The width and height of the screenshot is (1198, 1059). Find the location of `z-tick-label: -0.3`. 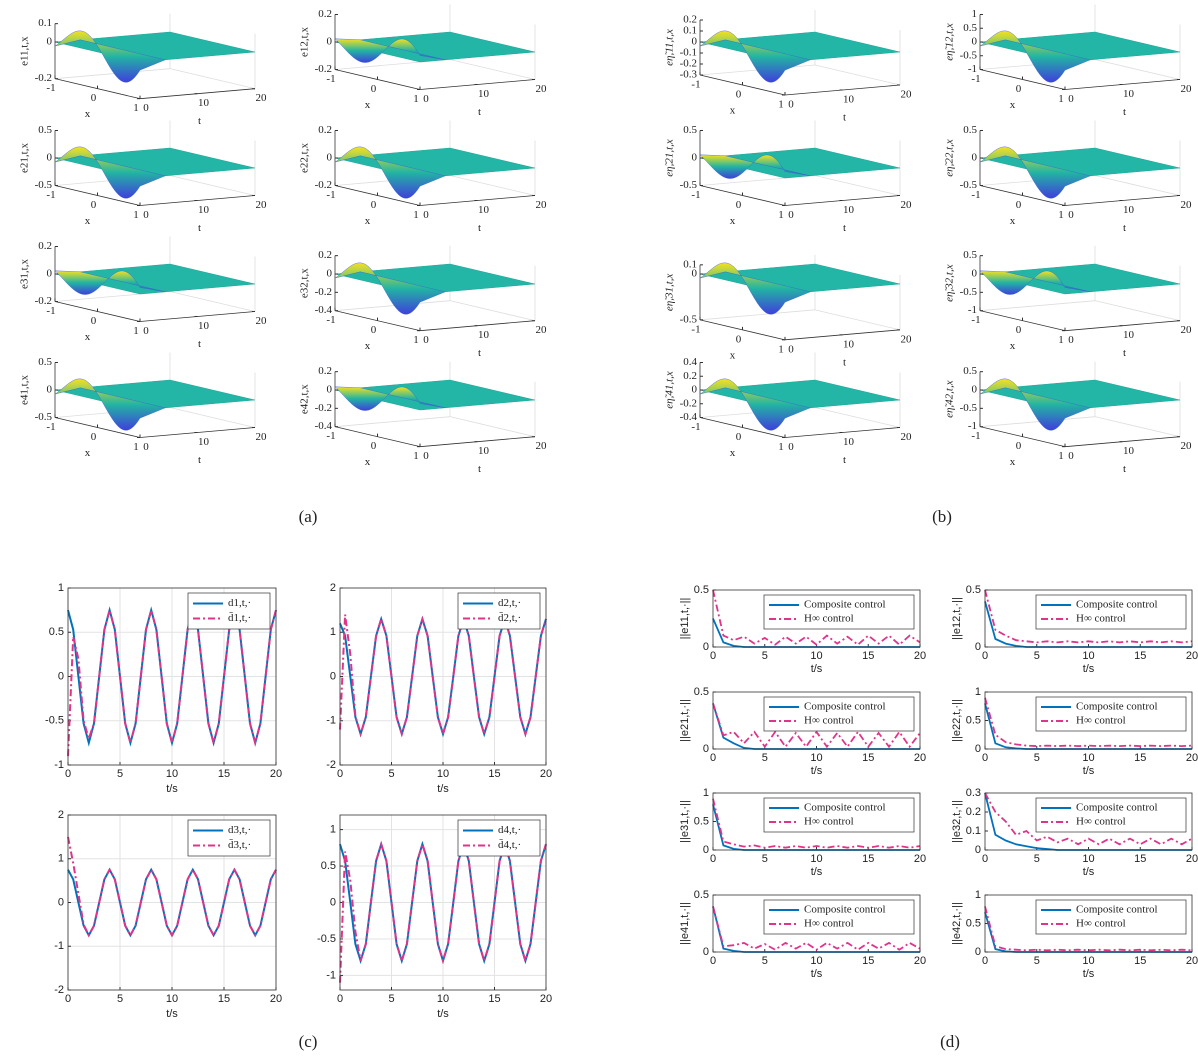

z-tick-label: -0.3 is located at coordinates (689, 75).